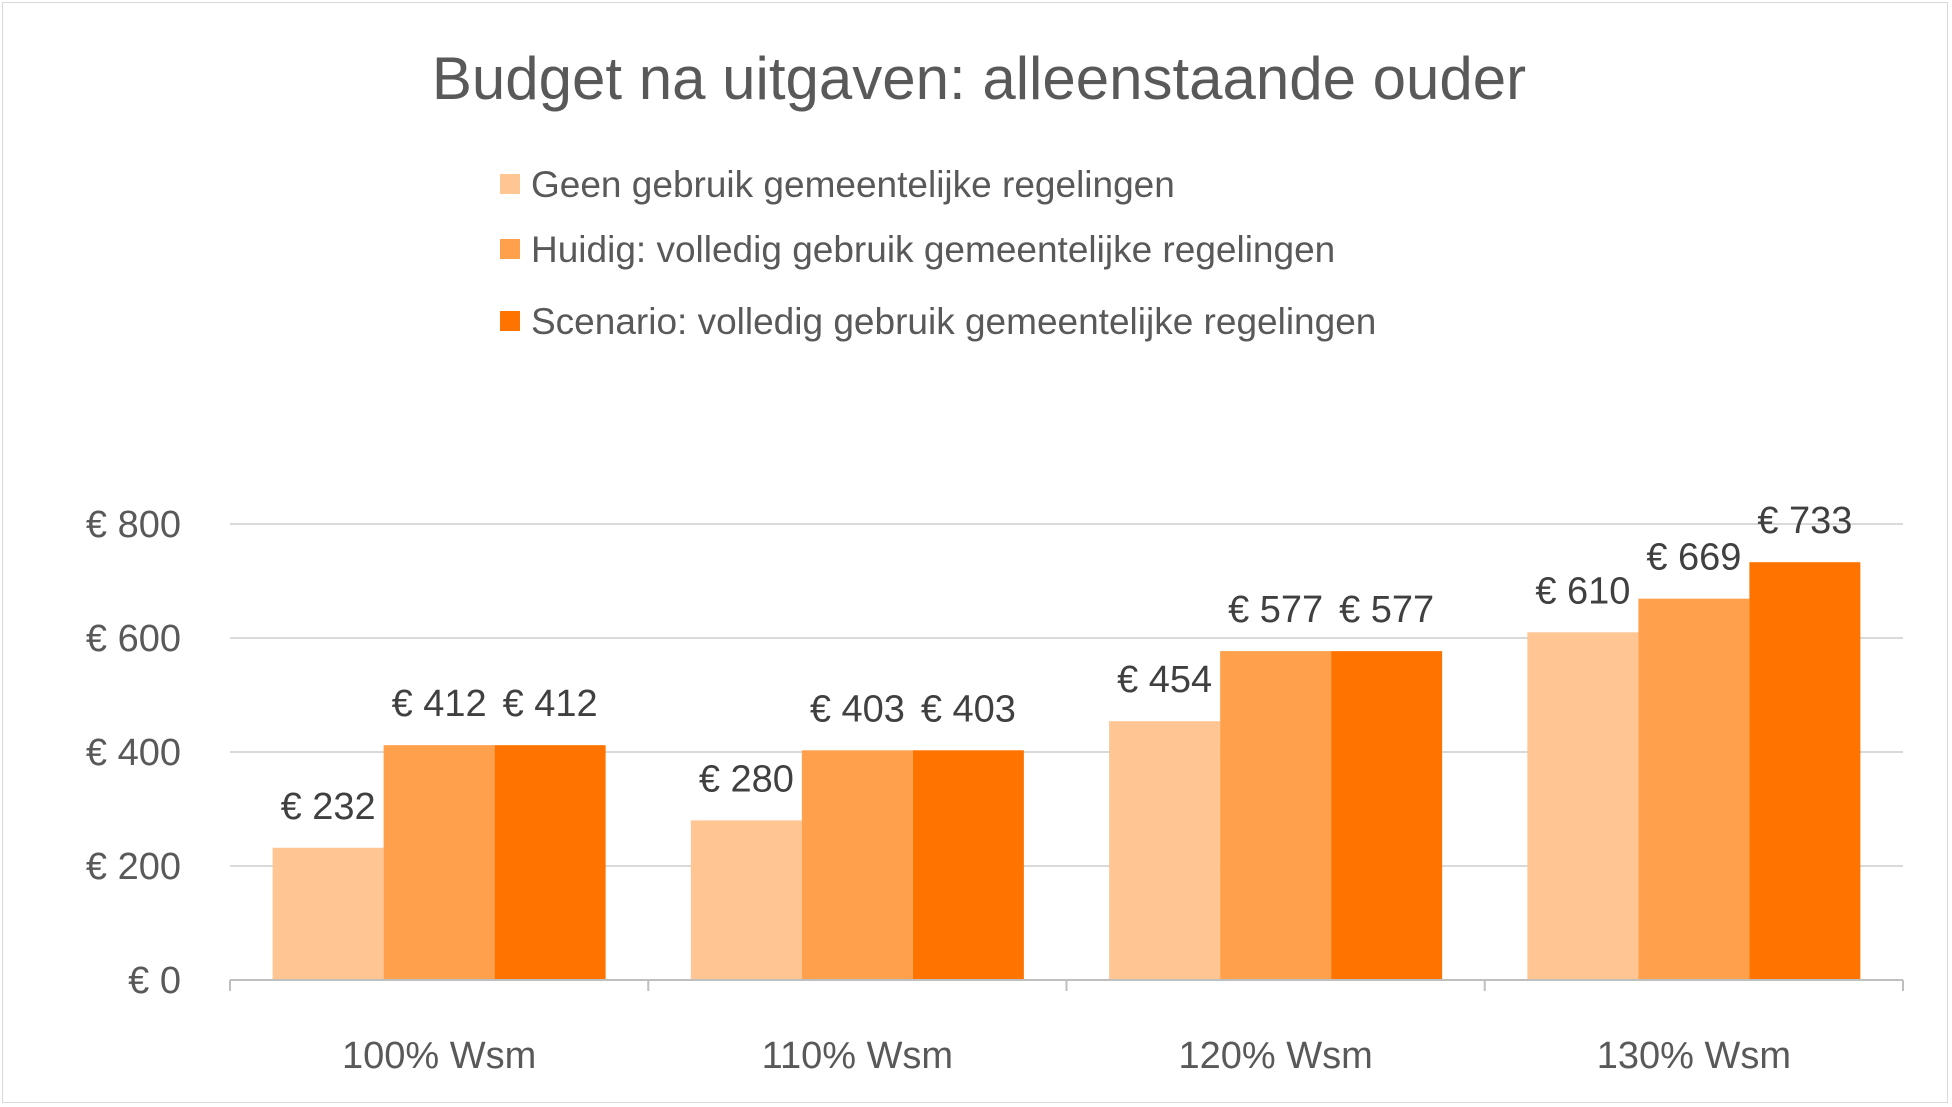 The width and height of the screenshot is (1952, 1107). I want to click on data-label: € 232, so click(328, 807).